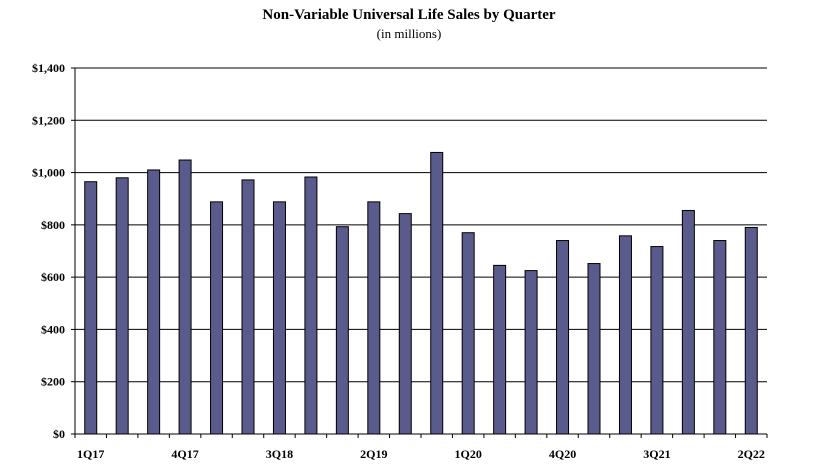 The height and width of the screenshot is (476, 818). What do you see at coordinates (751, 330) in the screenshot?
I see `bar-2Q22` at bounding box center [751, 330].